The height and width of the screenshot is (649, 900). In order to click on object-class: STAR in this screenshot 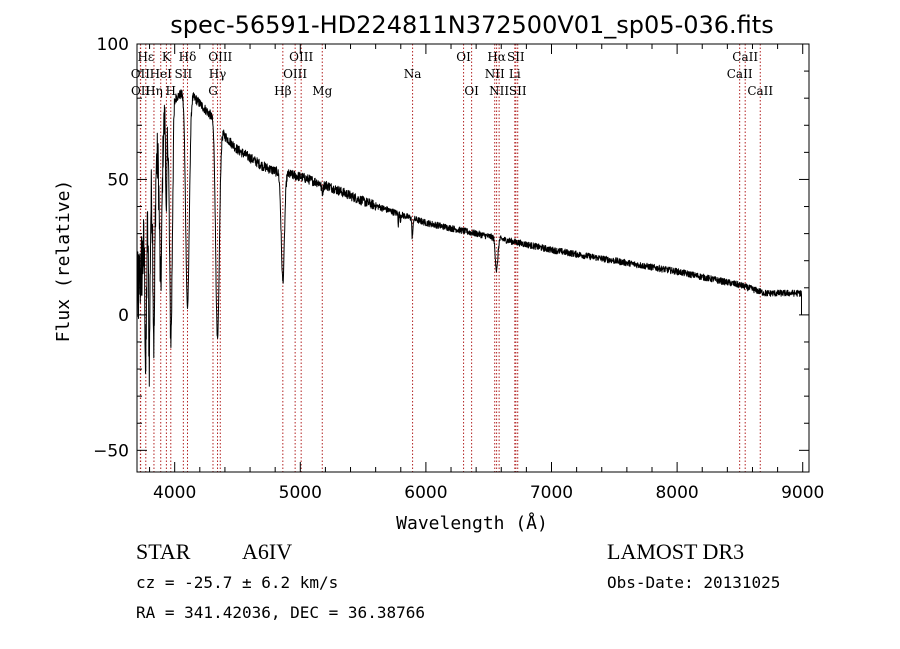, I will do `click(163, 551)`.